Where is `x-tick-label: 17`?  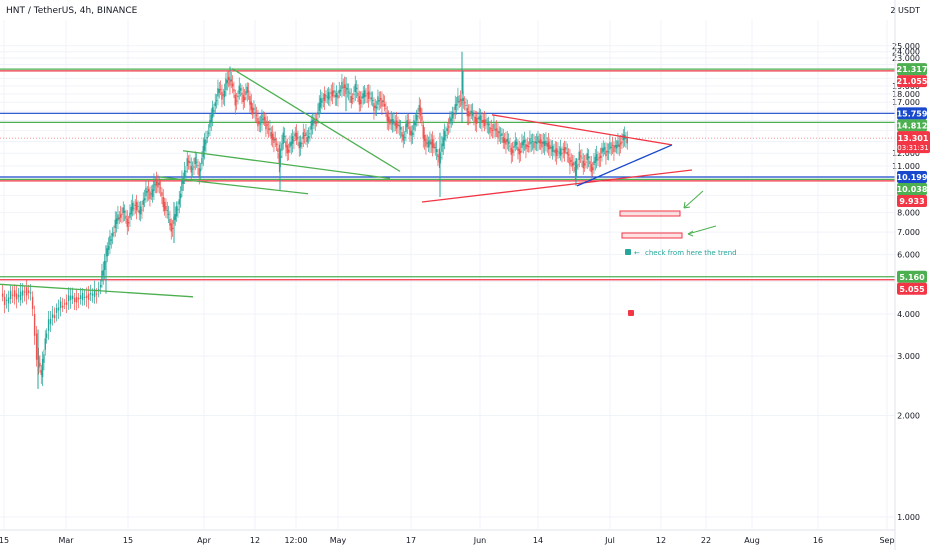 x-tick-label: 17 is located at coordinates (411, 540).